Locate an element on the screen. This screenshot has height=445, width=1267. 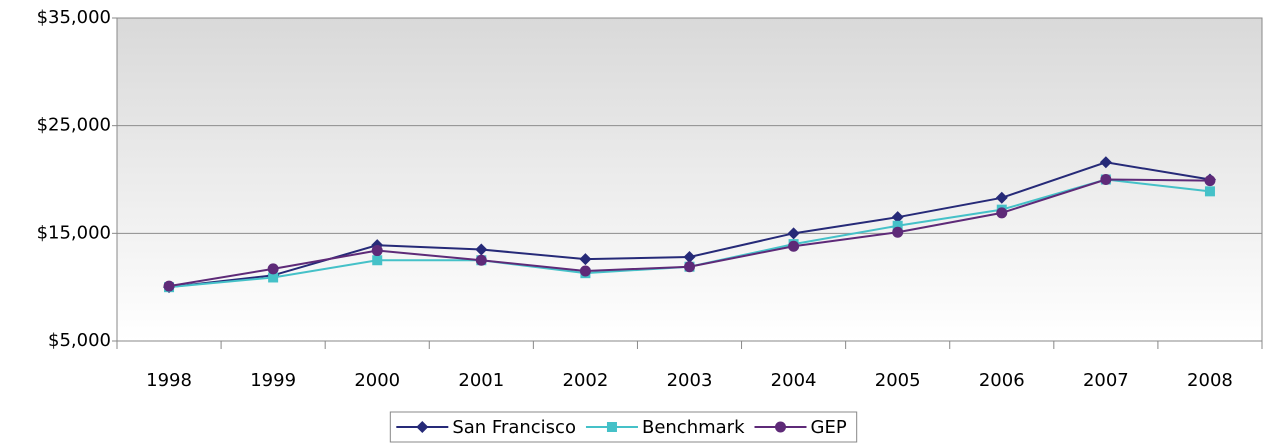
x-tick-label: 1998 is located at coordinates (169, 380).